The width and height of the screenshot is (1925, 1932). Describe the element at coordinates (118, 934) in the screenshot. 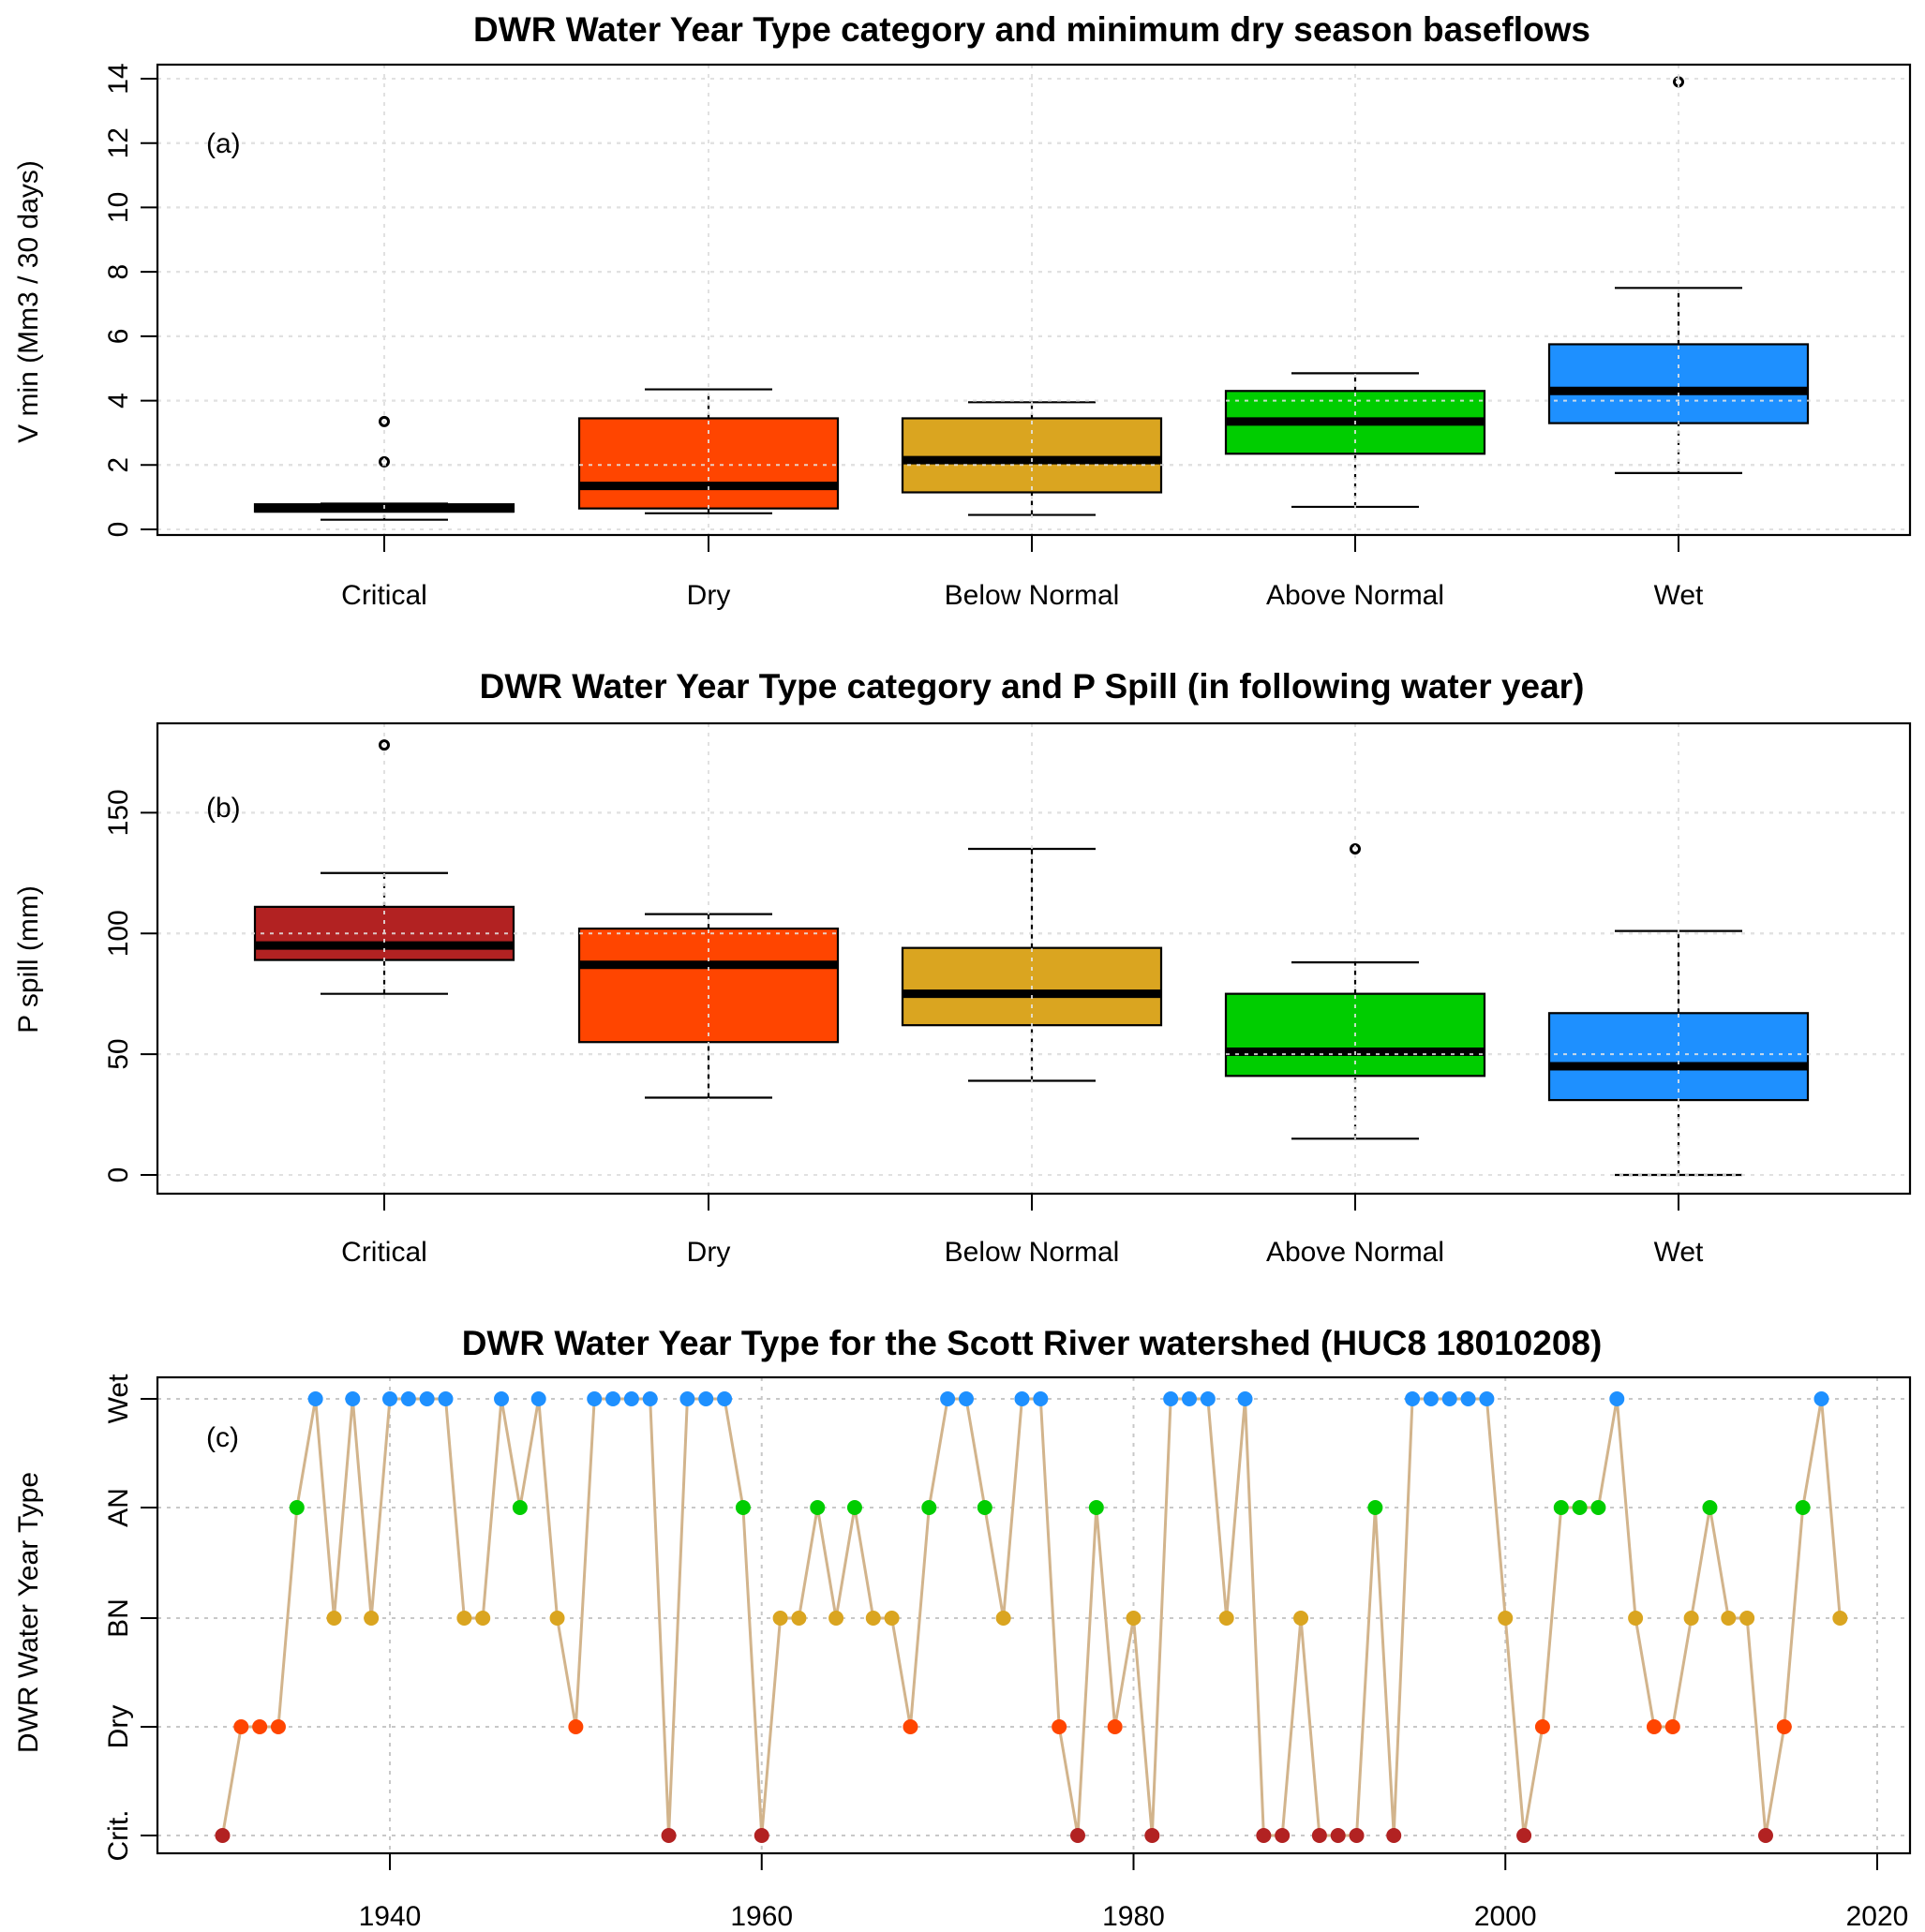

I see `y-tick-label: 100` at that location.